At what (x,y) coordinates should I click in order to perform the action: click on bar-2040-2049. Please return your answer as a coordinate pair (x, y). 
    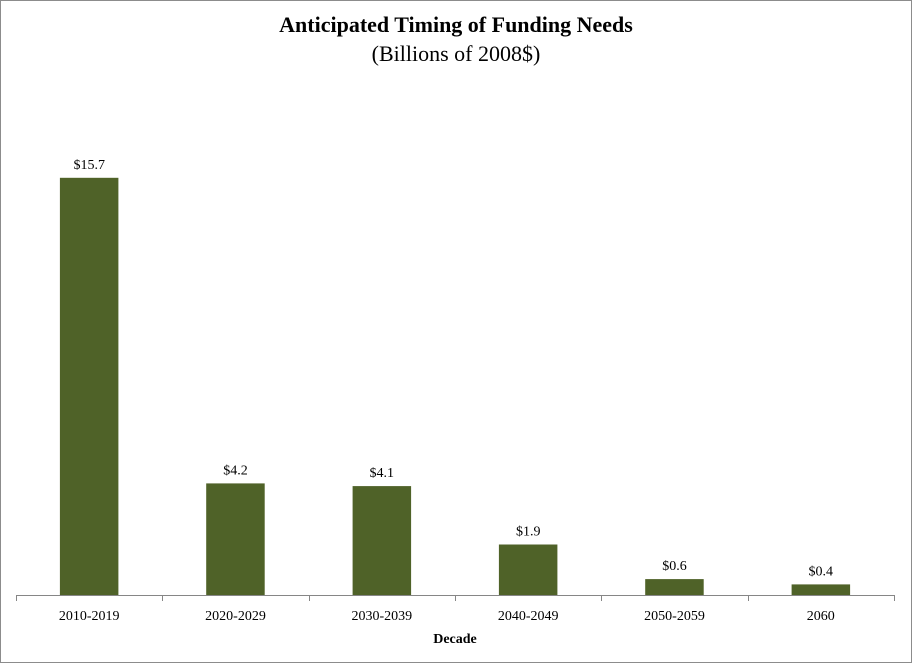
    Looking at the image, I should click on (528, 569).